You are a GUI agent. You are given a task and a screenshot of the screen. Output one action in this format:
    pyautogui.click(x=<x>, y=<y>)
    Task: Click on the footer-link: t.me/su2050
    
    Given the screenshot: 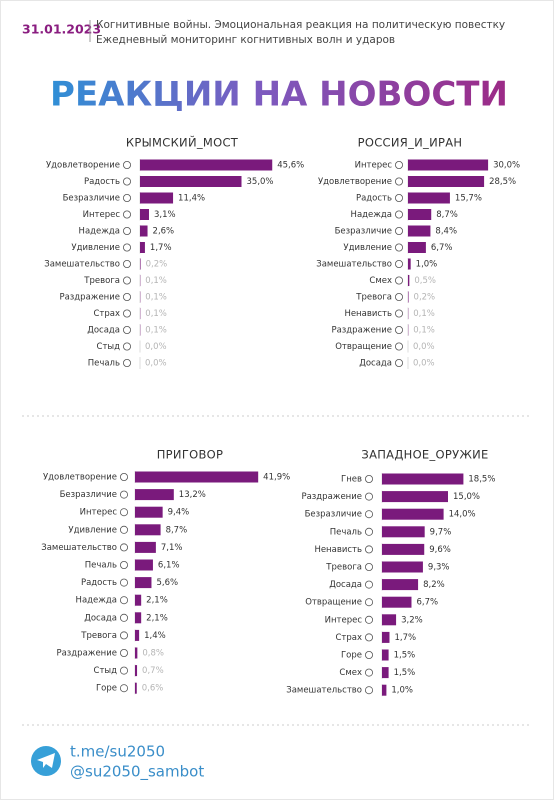 What is the action you would take?
    pyautogui.click(x=117, y=752)
    